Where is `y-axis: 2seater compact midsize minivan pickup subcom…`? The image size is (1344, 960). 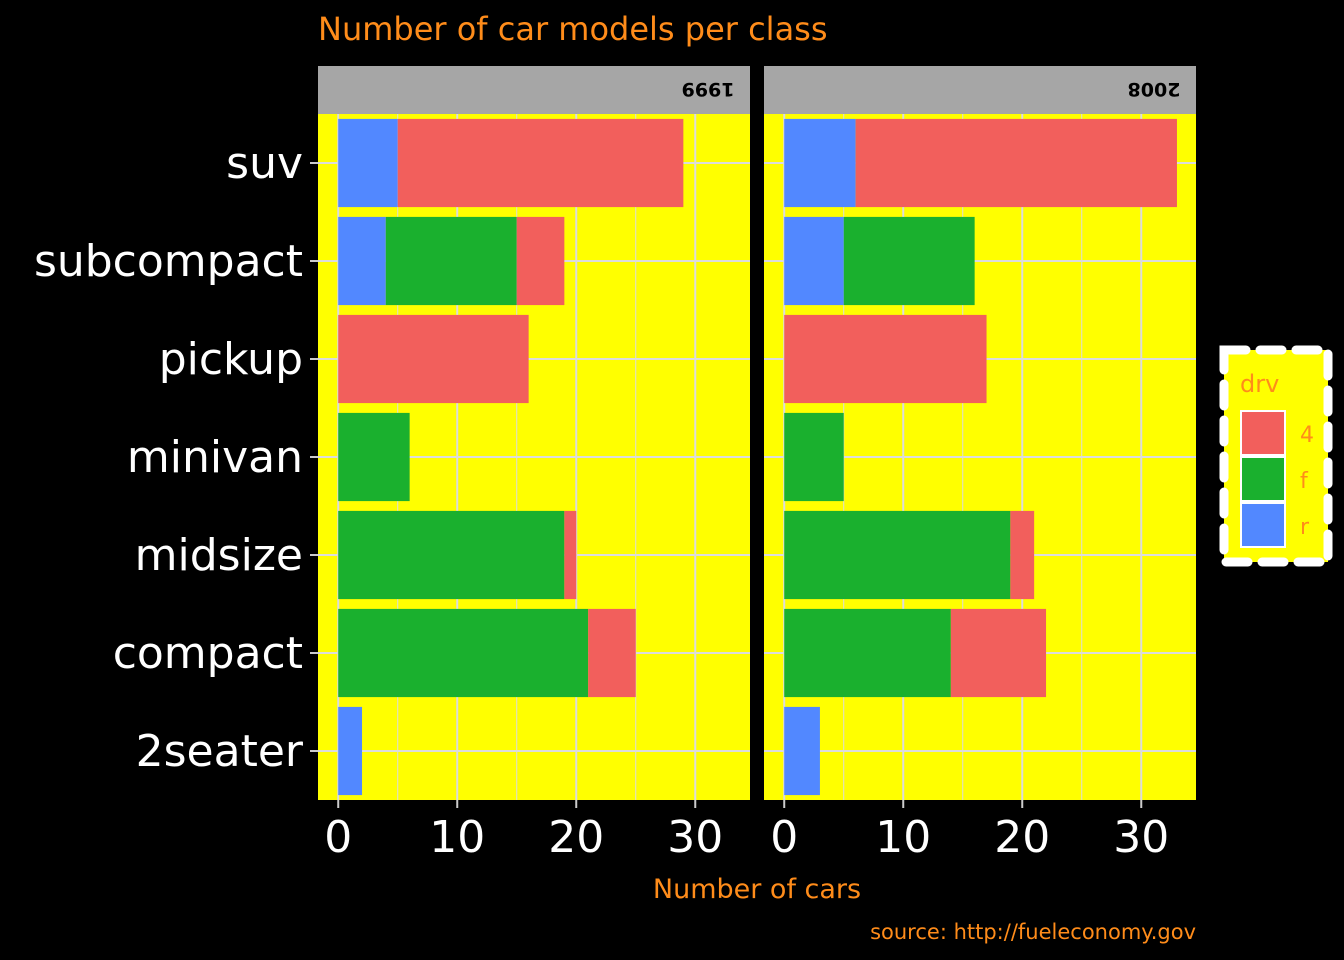
y-axis: 2seater compact midsize minivan pickup subcom… is located at coordinates (176, 457).